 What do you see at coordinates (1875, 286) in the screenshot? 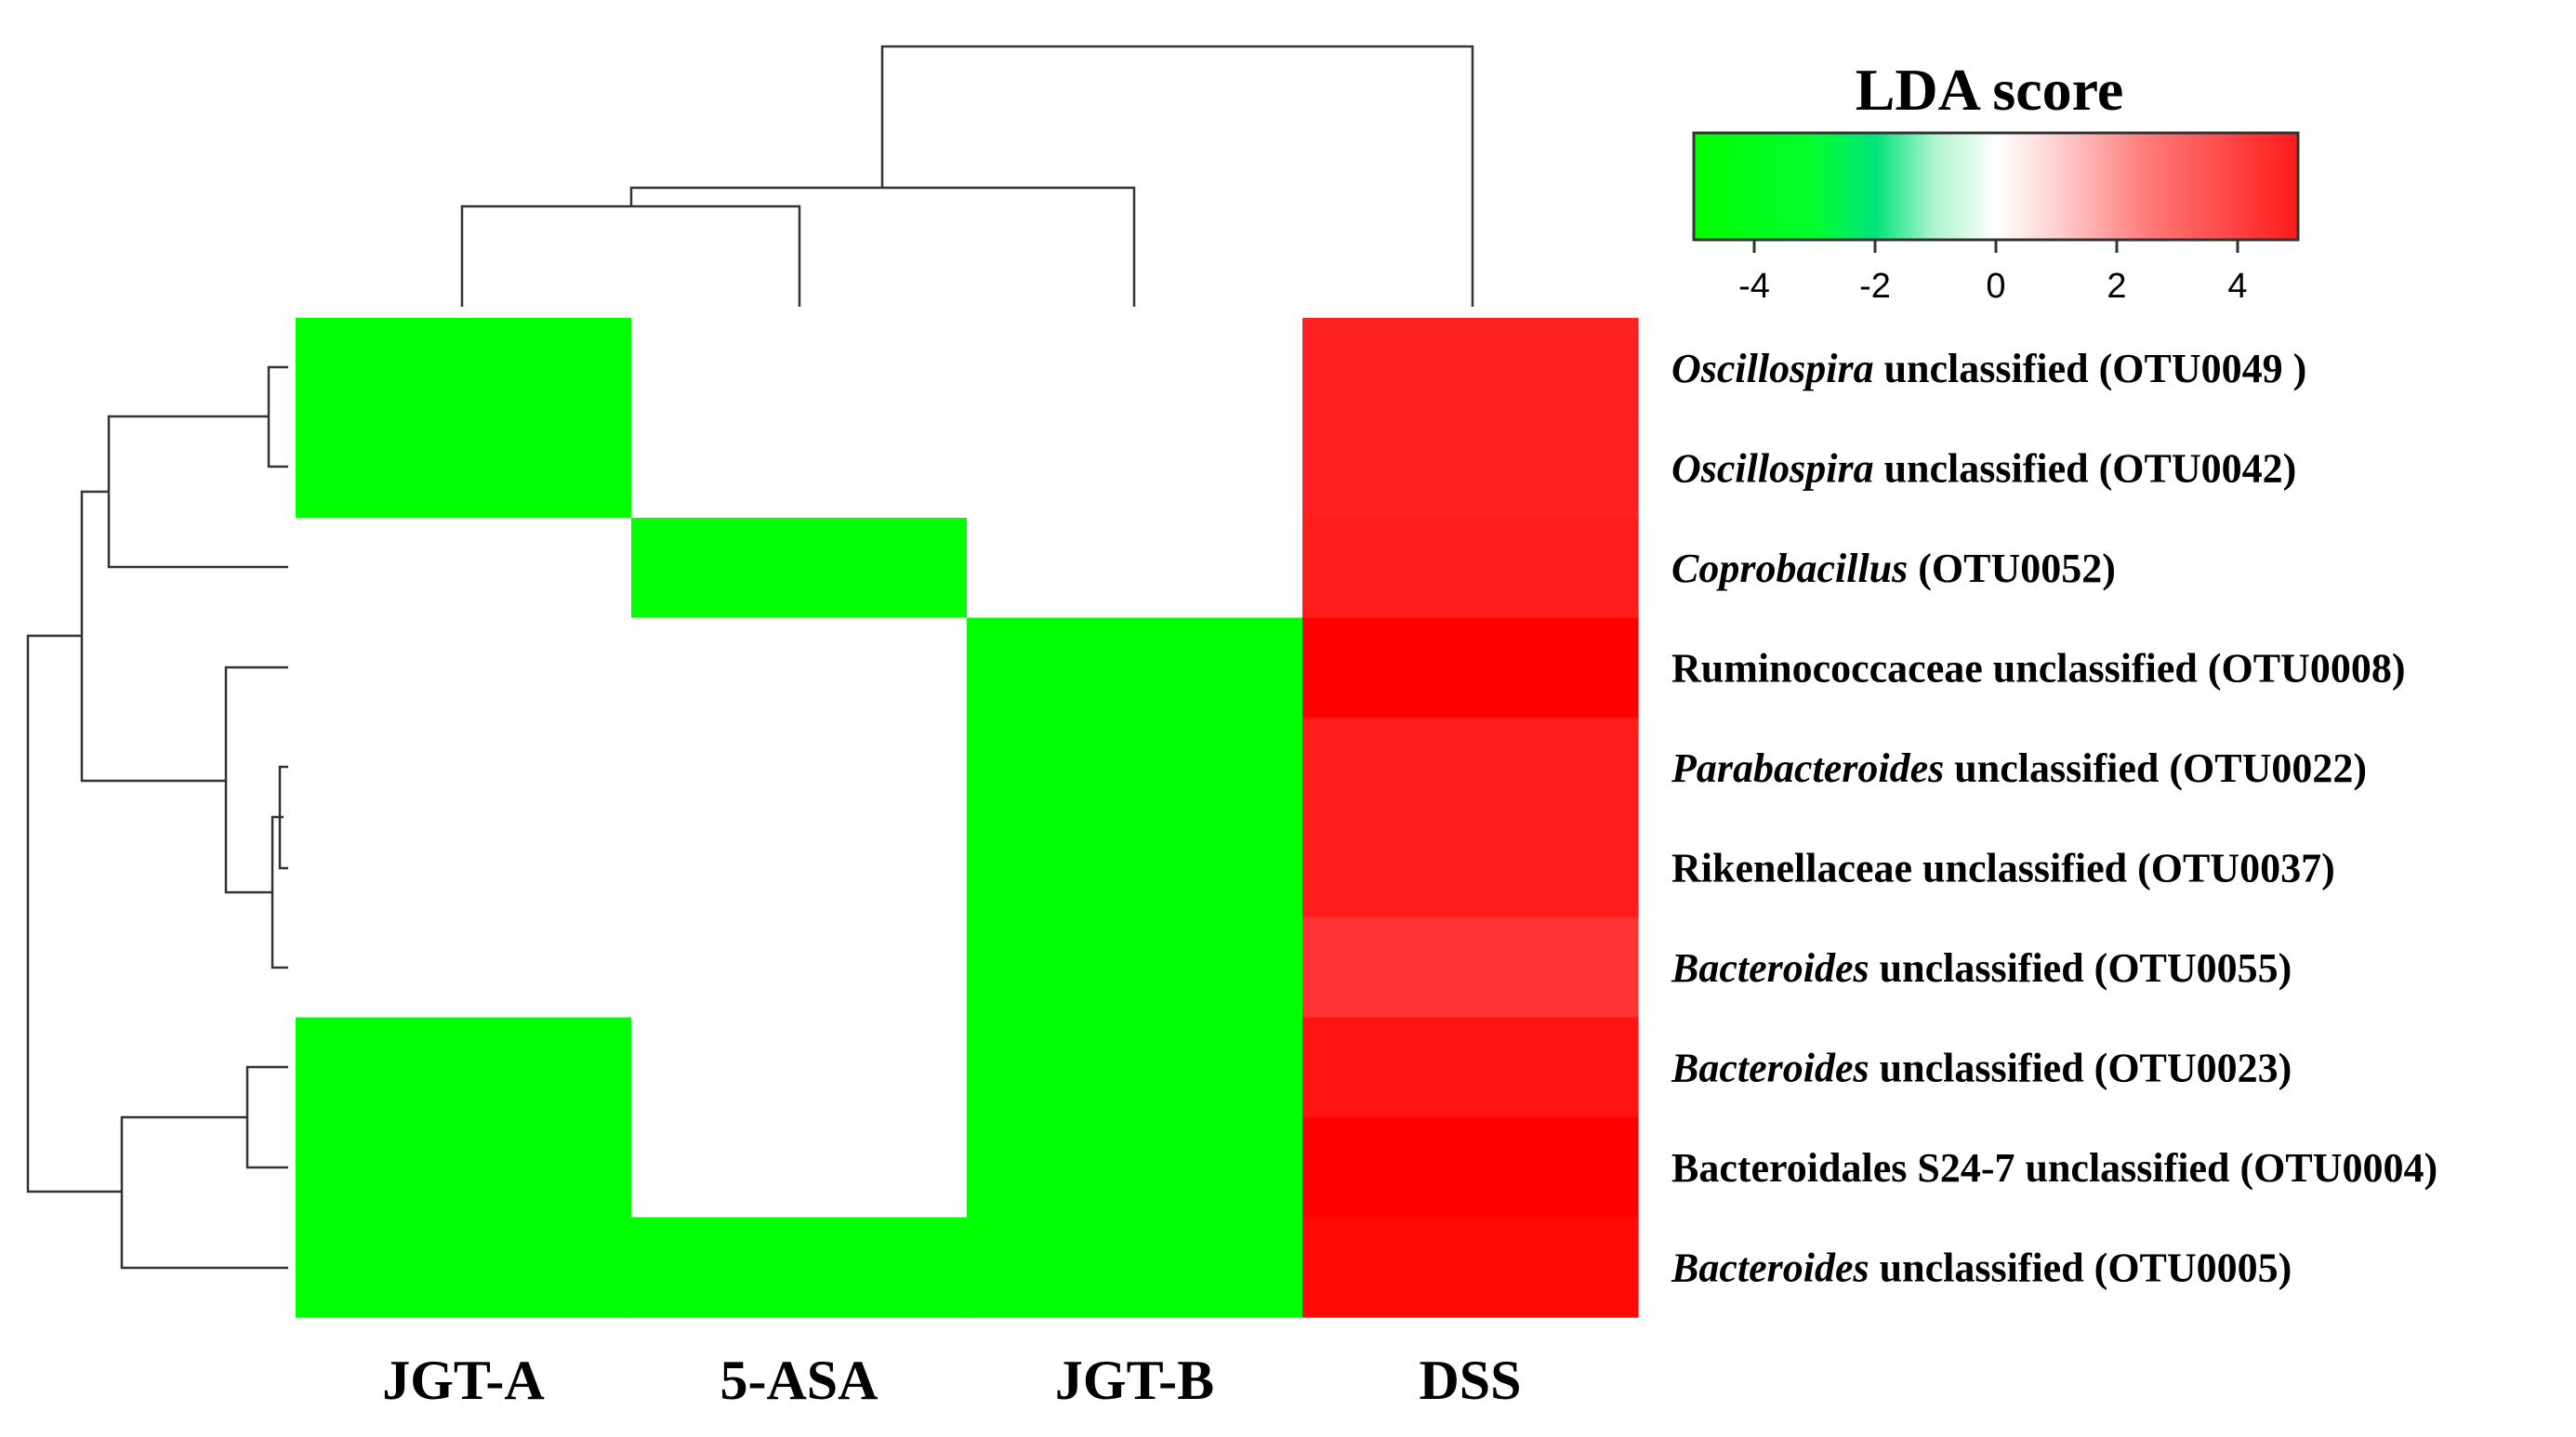
I see `colorbar-tick-label: -2` at bounding box center [1875, 286].